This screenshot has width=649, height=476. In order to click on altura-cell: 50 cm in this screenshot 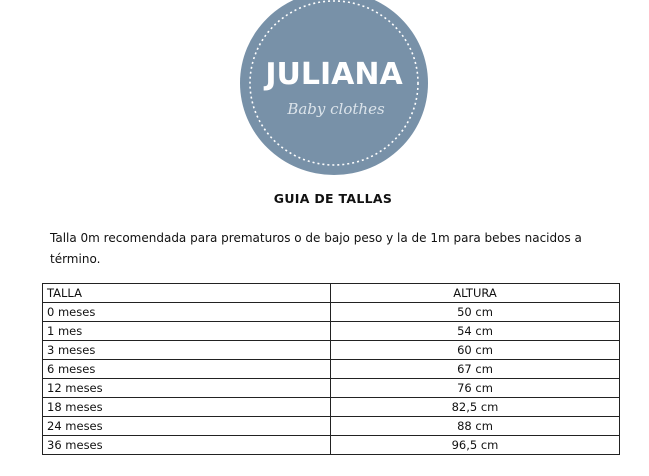, I will do `click(475, 312)`.